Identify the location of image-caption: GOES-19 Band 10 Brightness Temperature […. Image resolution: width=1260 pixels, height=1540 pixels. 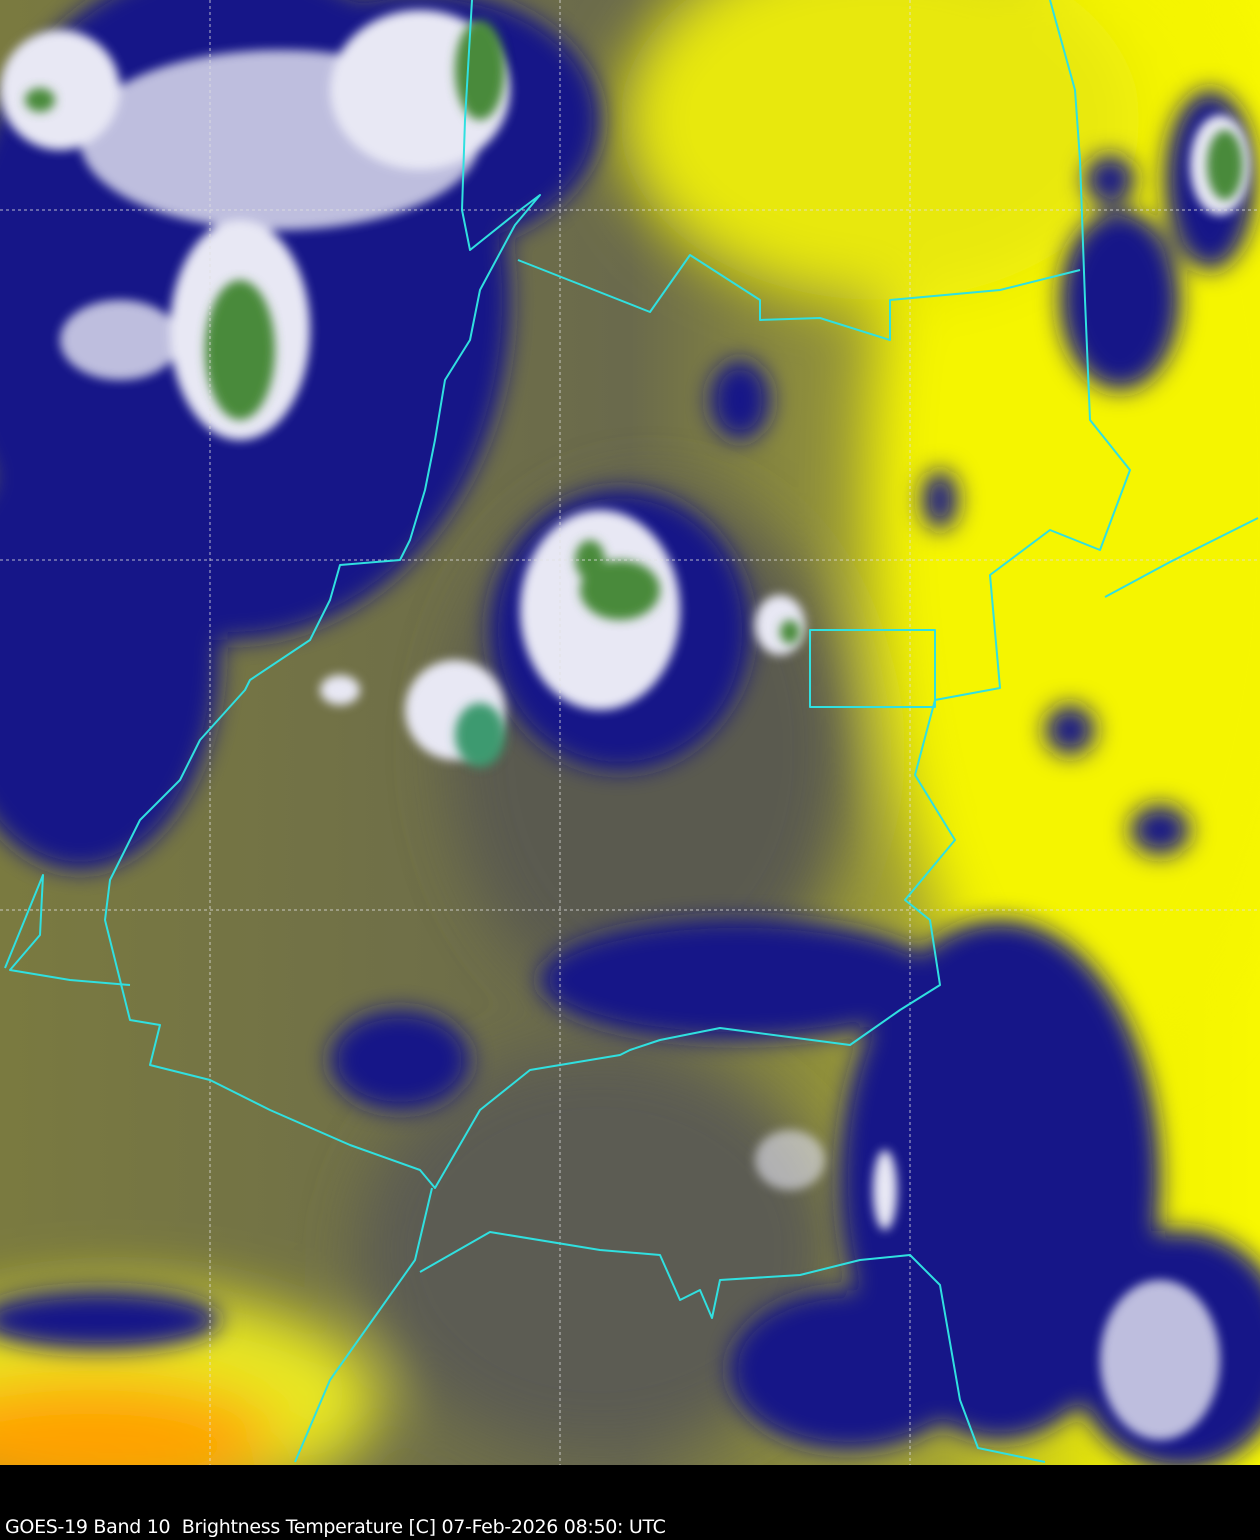
(335, 1527).